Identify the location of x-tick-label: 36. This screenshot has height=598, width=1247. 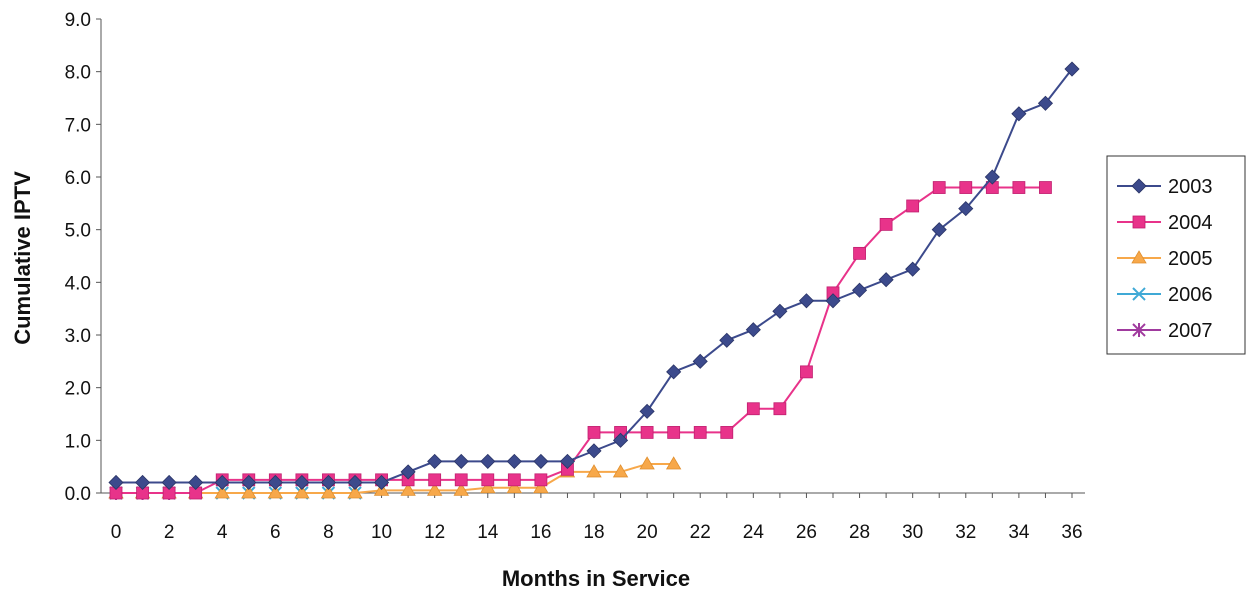
(1071, 532).